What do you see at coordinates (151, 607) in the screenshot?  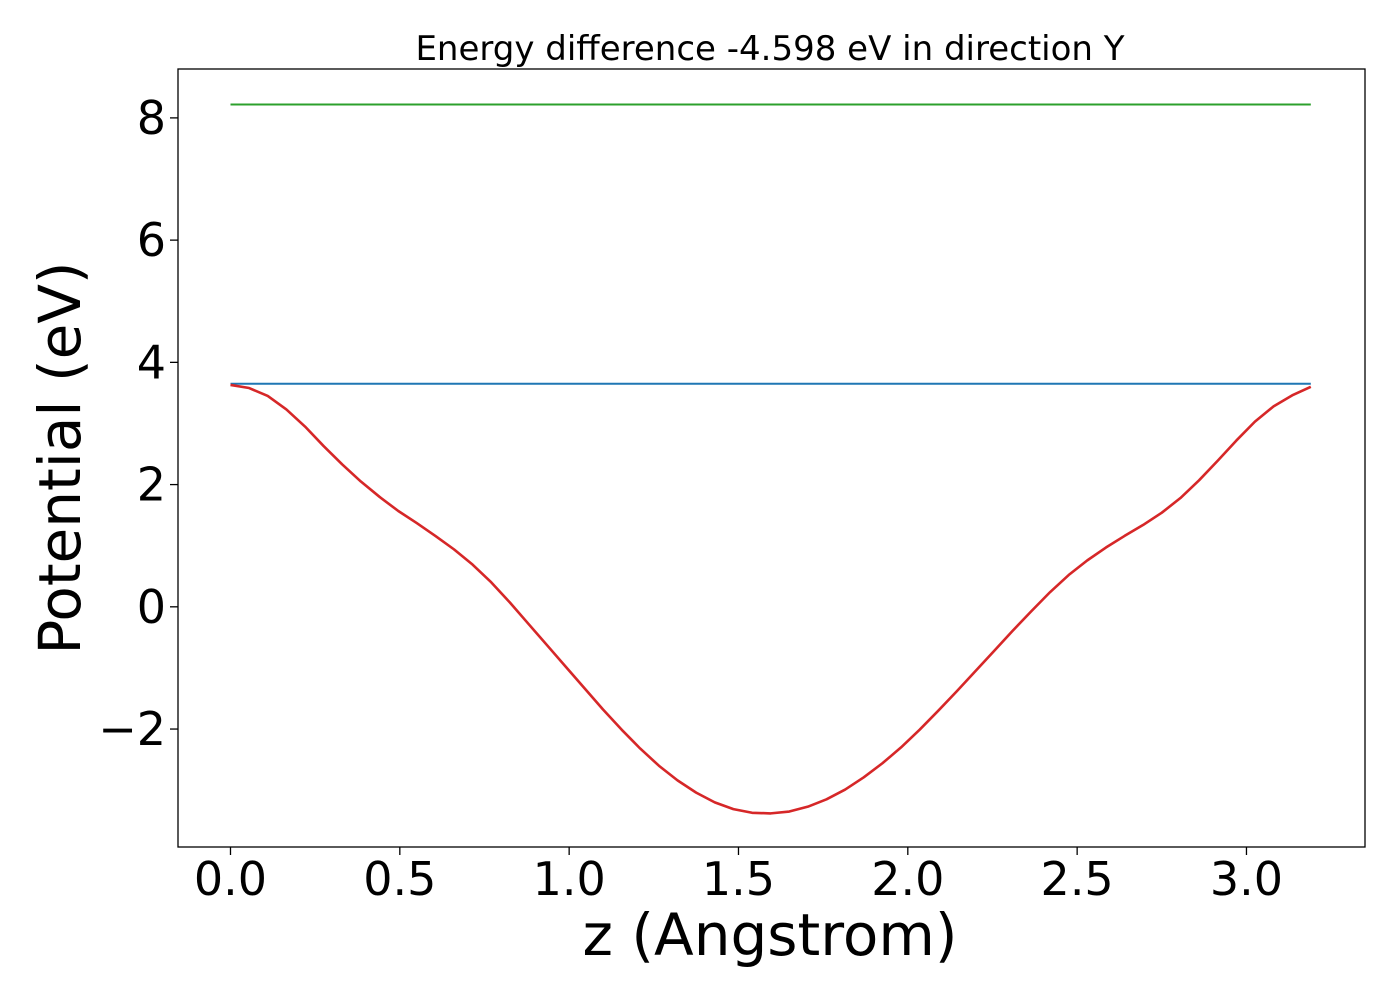 I see `y-tick-label: 0` at bounding box center [151, 607].